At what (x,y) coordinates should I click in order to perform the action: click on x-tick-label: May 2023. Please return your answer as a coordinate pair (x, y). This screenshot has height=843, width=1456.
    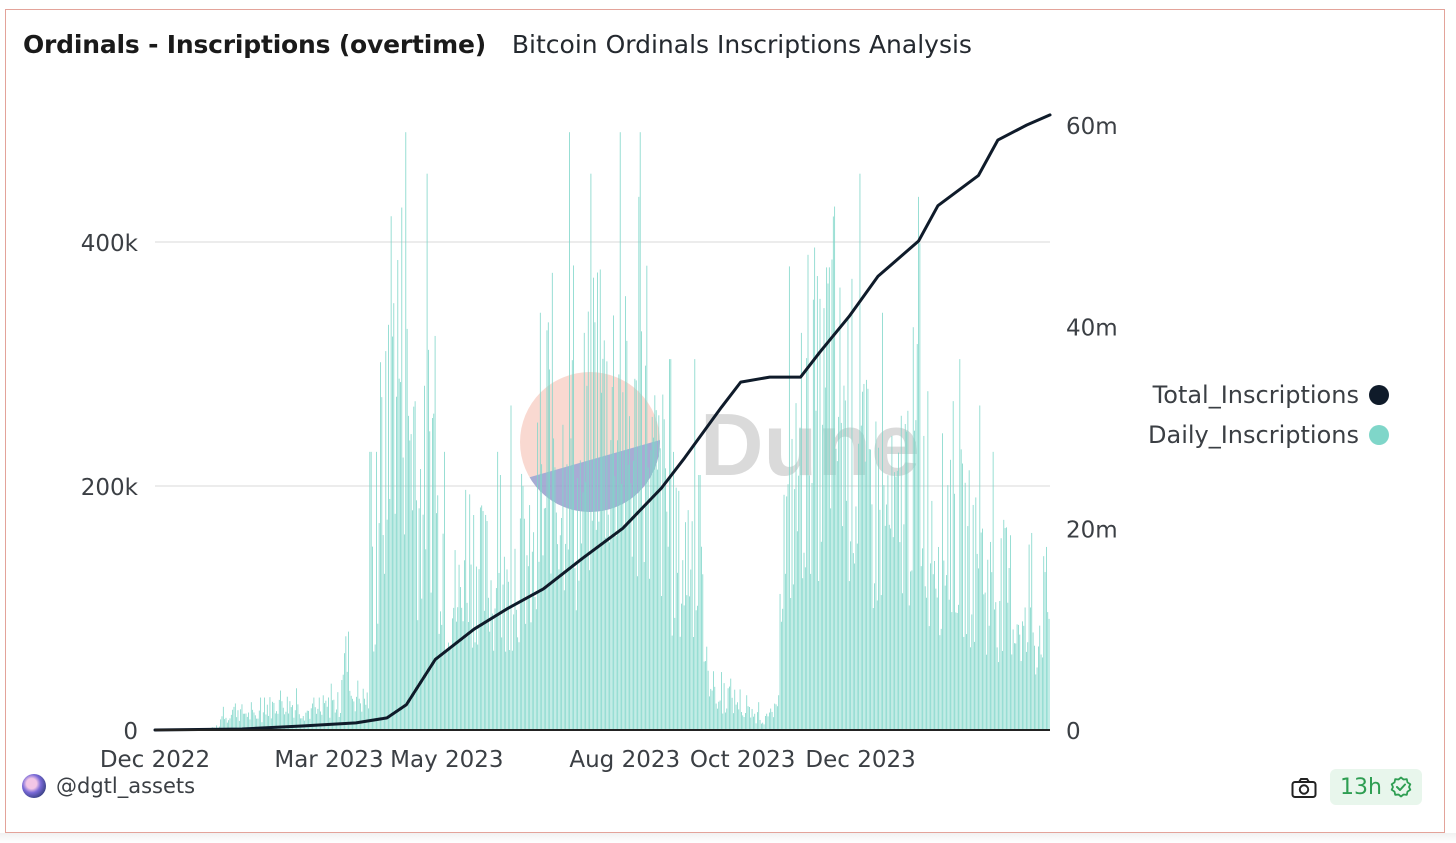
    Looking at the image, I should click on (446, 760).